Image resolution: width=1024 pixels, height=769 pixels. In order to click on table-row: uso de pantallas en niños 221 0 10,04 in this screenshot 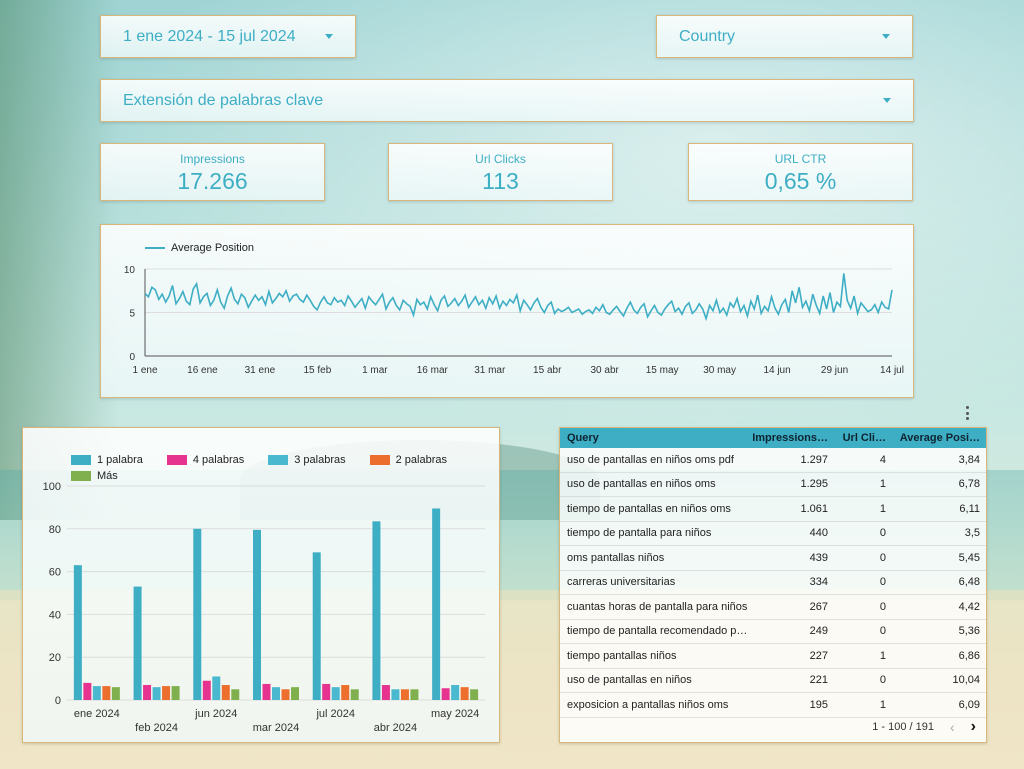, I will do `click(773, 681)`.